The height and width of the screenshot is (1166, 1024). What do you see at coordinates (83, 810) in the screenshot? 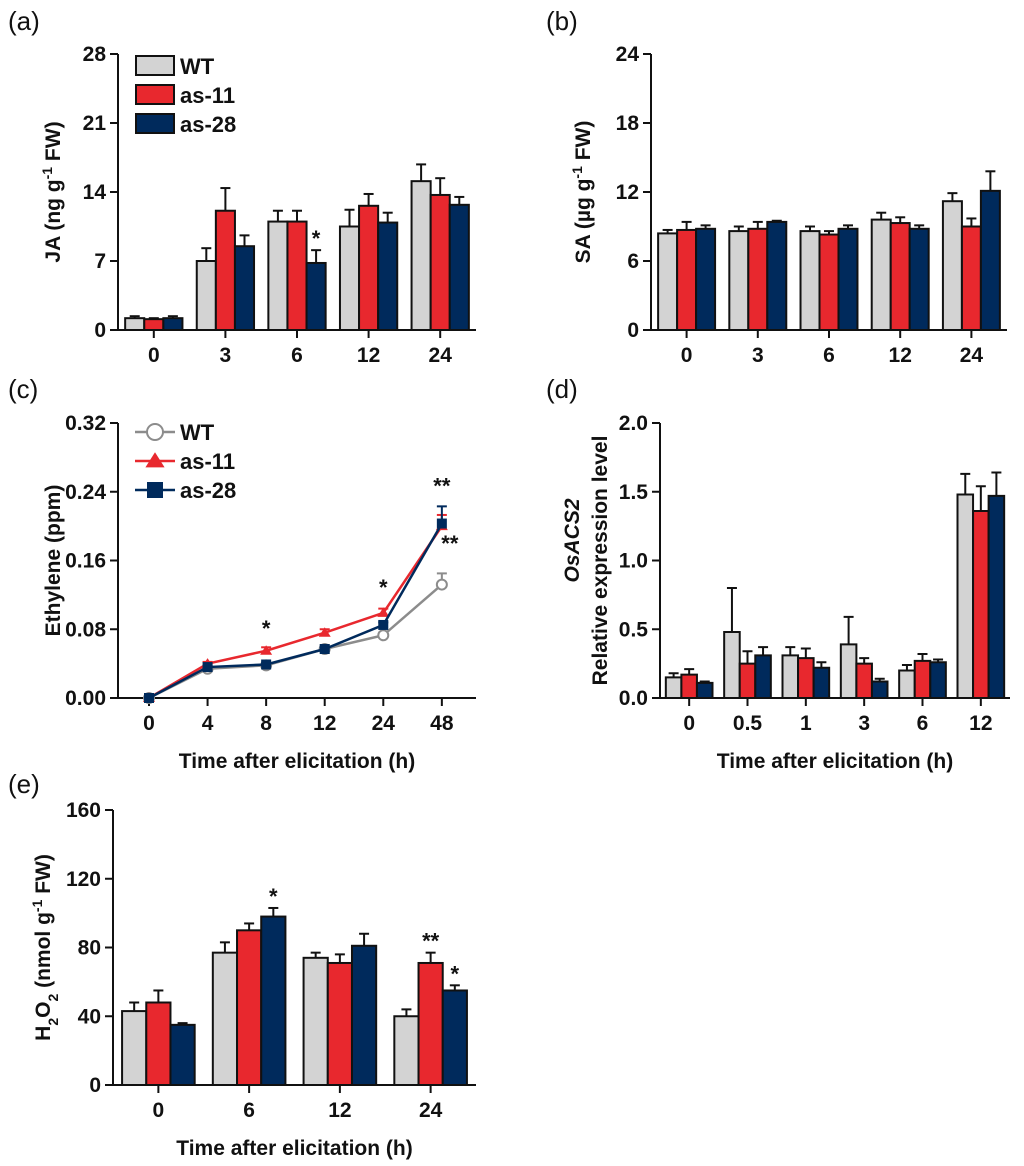
I see `y-tick-label: 160` at bounding box center [83, 810].